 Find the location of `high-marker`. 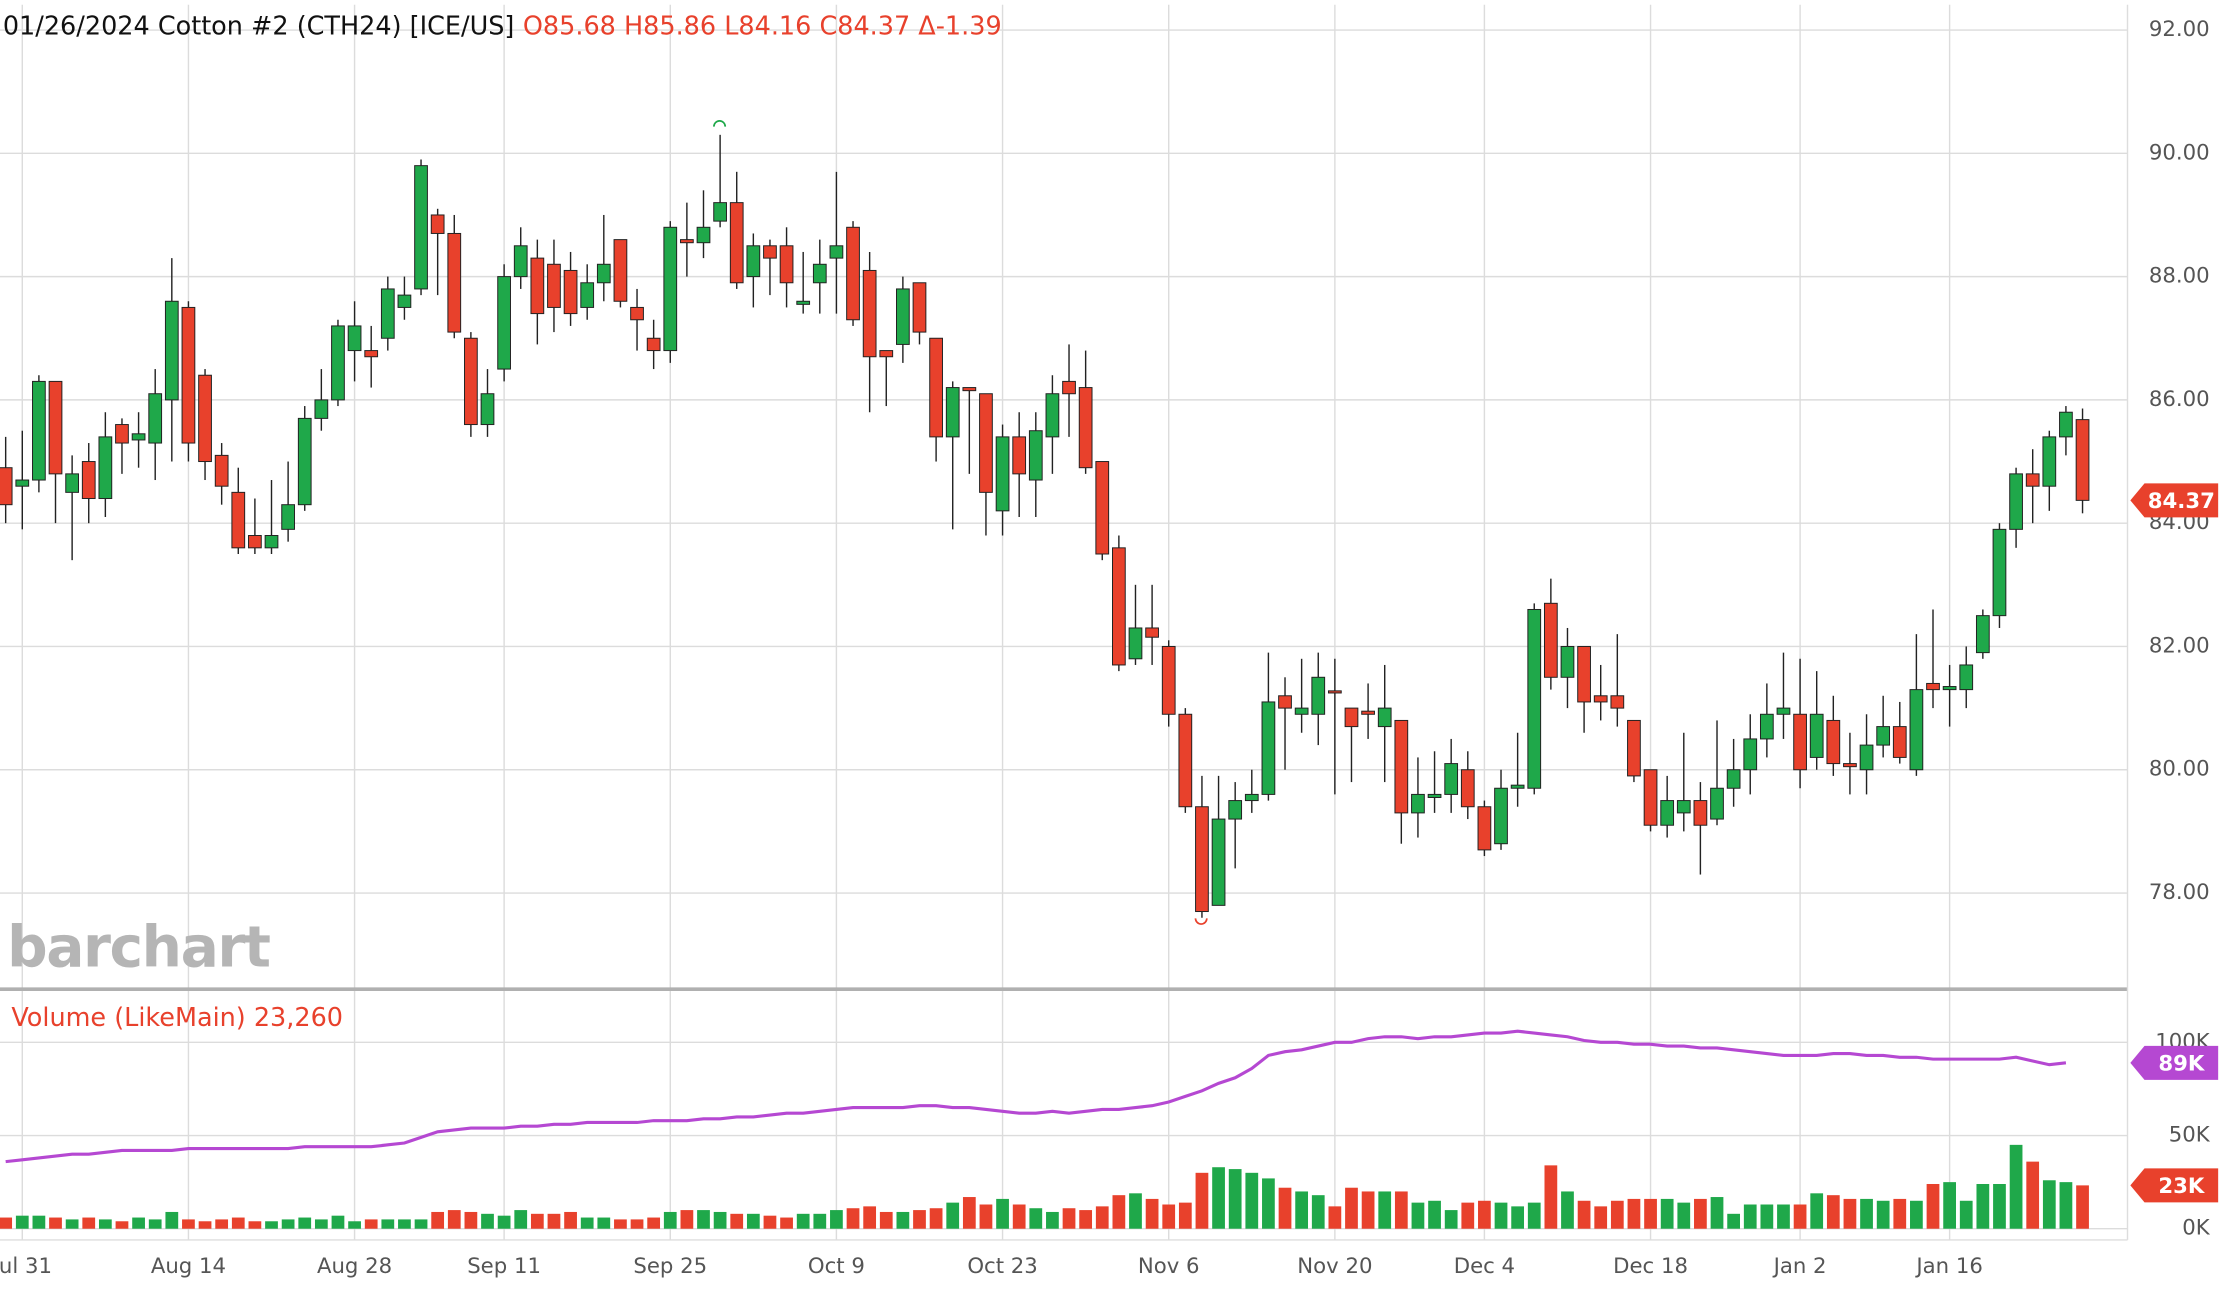

high-marker is located at coordinates (720, 123).